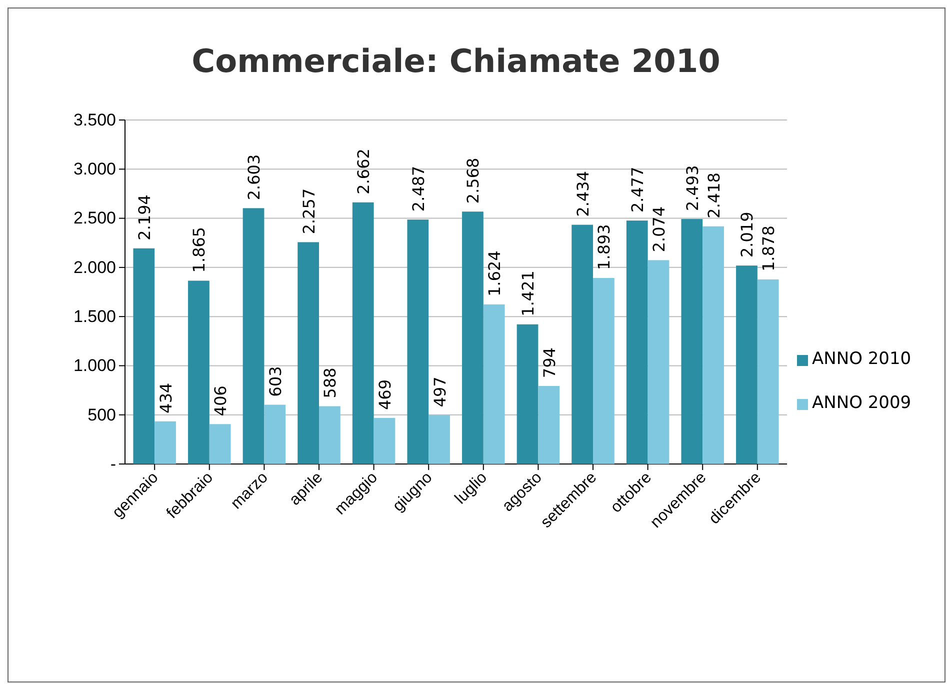  I want to click on data-label: 497, so click(440, 392).